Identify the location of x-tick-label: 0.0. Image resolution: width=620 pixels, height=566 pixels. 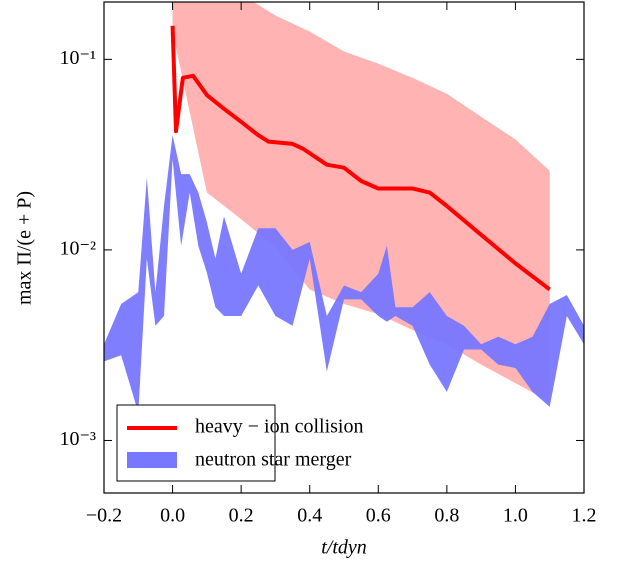
(172, 516).